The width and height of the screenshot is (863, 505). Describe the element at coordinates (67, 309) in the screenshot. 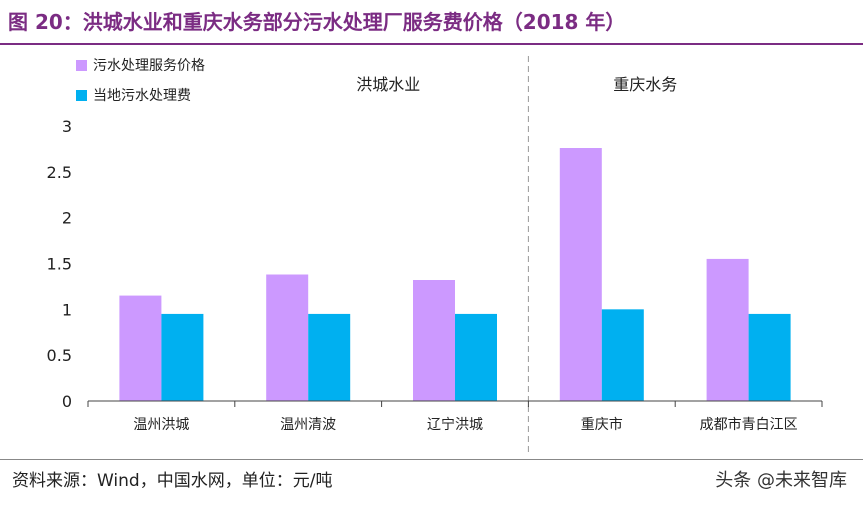

I see `y-tick-label: 1` at that location.